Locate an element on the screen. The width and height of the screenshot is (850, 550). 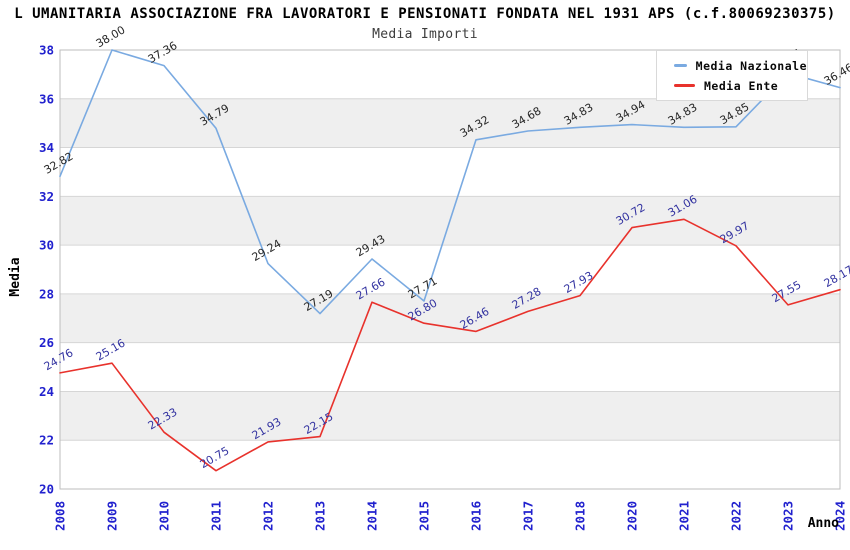
x-tick-label: 2008 is located at coordinates (60, 516).